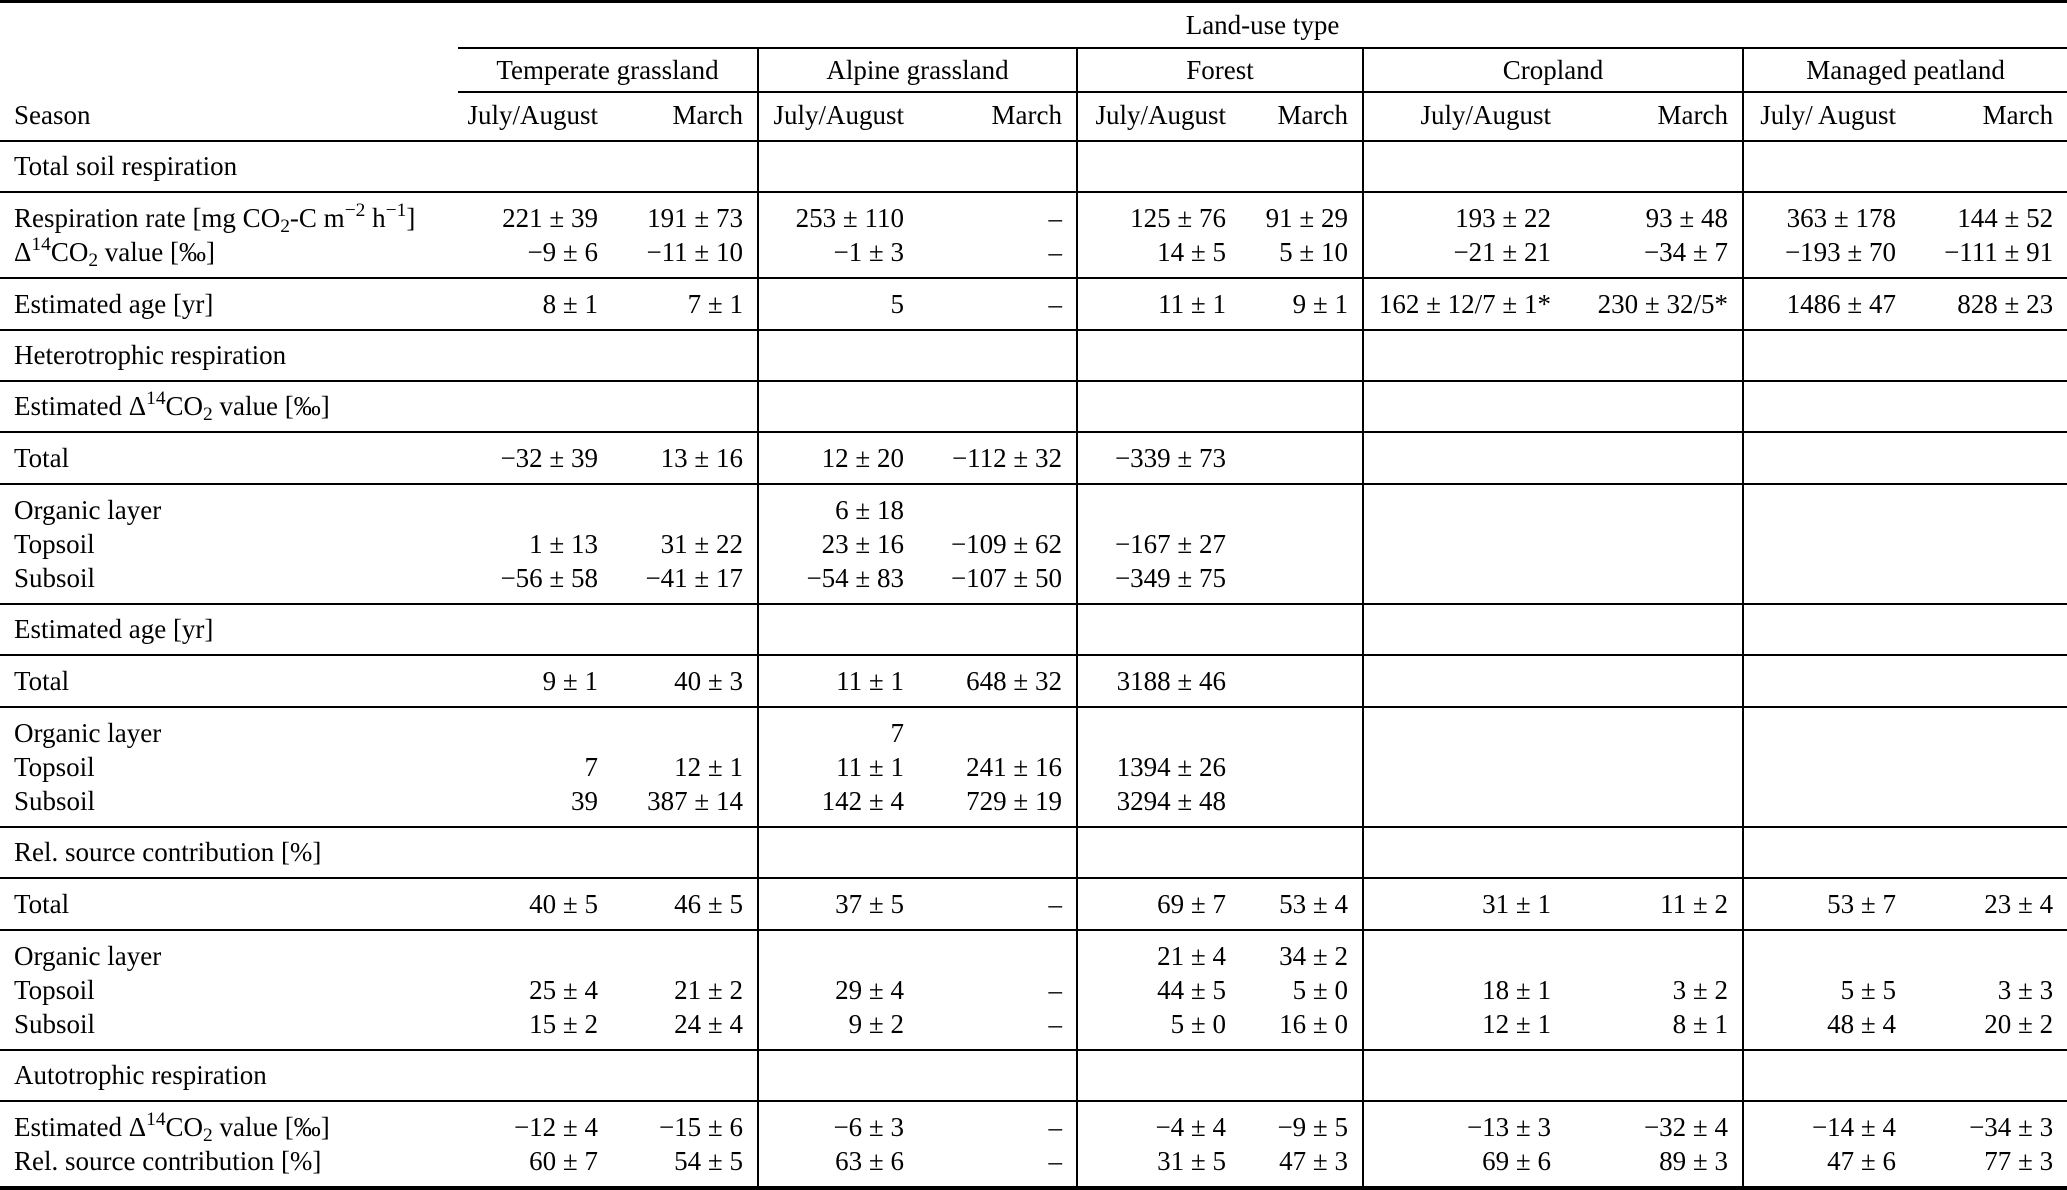 The height and width of the screenshot is (1190, 2067). What do you see at coordinates (1033, 680) in the screenshot?
I see `table-row: Total 9 ± 1 40 ± 3 11 ± 1 648 ± 32 3188 ± 46` at bounding box center [1033, 680].